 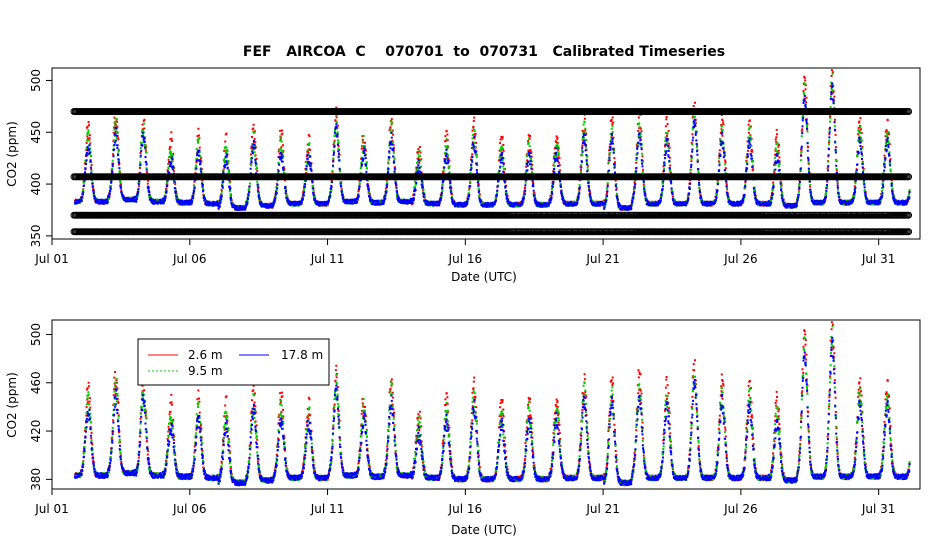 I want to click on top-x-tick-label: Jul 01, so click(x=51, y=259).